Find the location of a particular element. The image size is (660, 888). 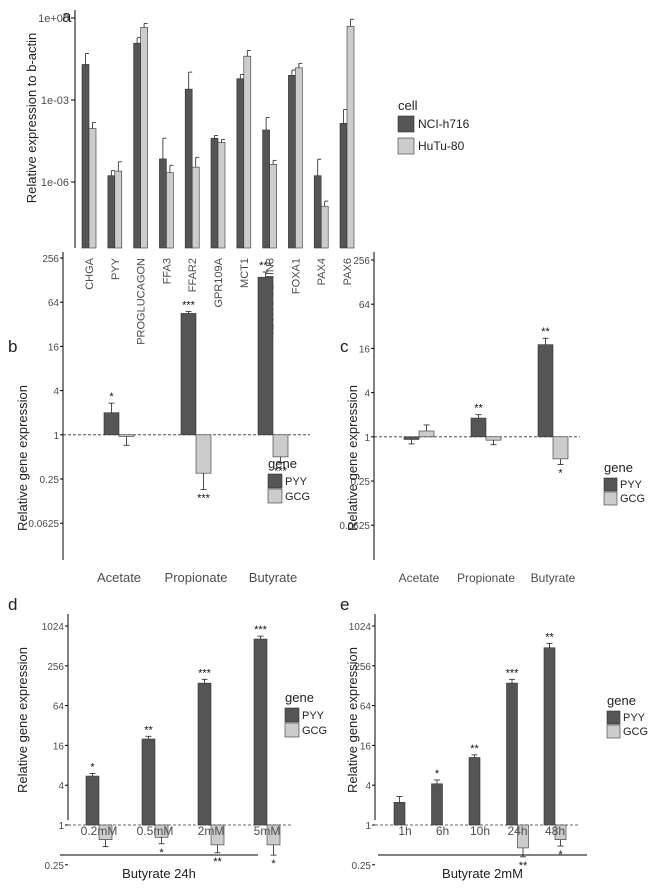

y-tick-label: 1024 is located at coordinates (53, 627).